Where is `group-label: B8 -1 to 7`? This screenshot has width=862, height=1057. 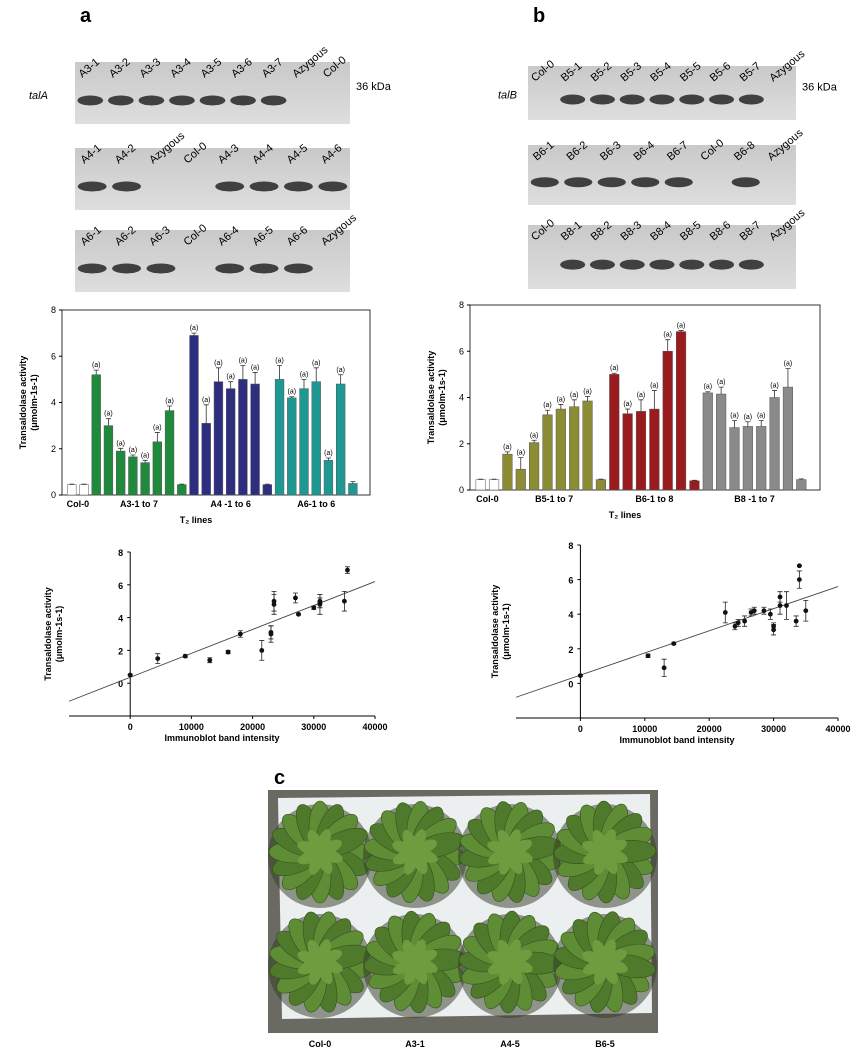 group-label: B8 -1 to 7 is located at coordinates (754, 499).